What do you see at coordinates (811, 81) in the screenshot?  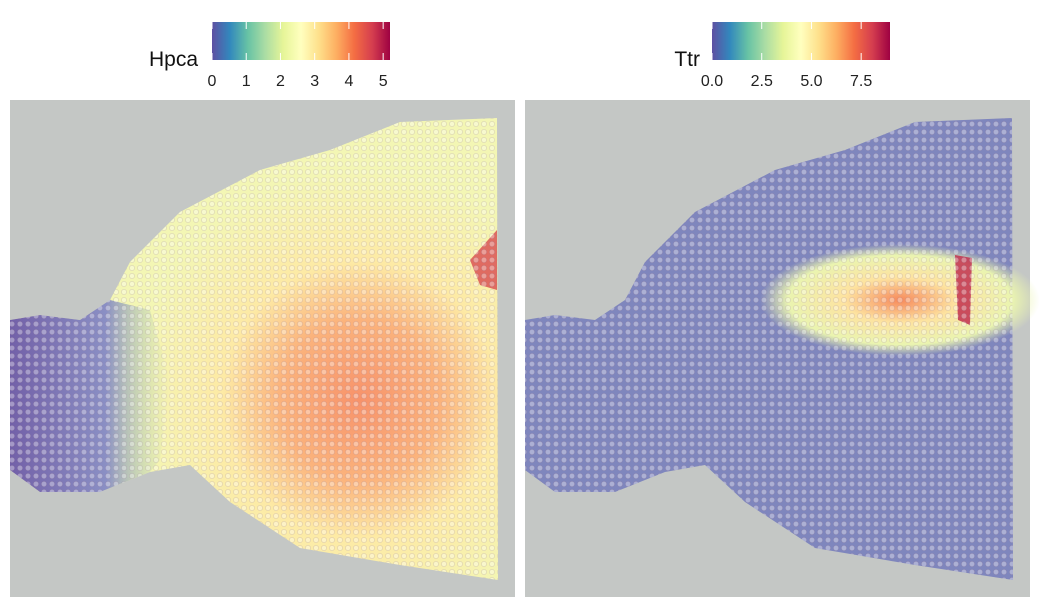 I see `tick-label: 5.0` at bounding box center [811, 81].